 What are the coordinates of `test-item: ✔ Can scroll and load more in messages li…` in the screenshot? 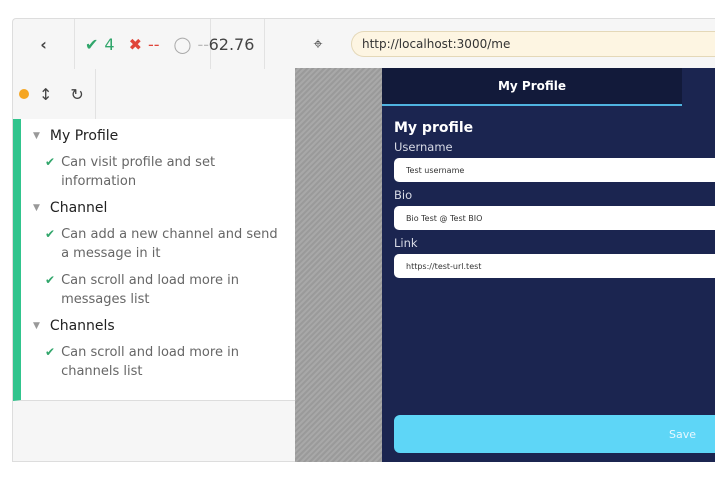 It's located at (142, 290).